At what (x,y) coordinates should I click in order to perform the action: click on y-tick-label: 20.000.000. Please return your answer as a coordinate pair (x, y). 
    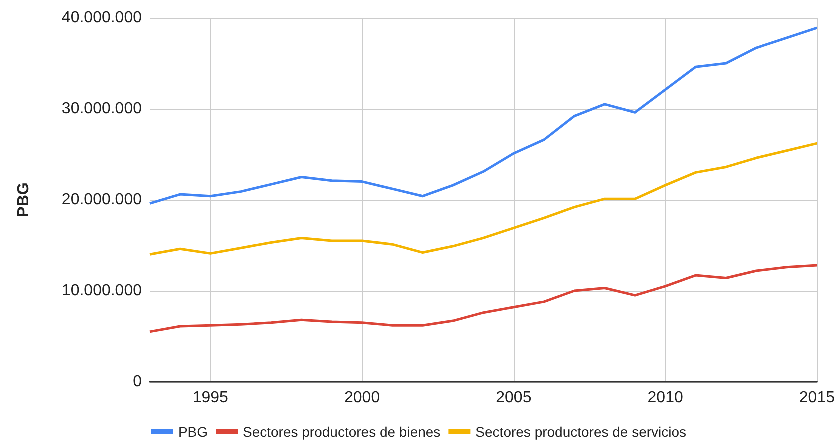
    Looking at the image, I should click on (102, 200).